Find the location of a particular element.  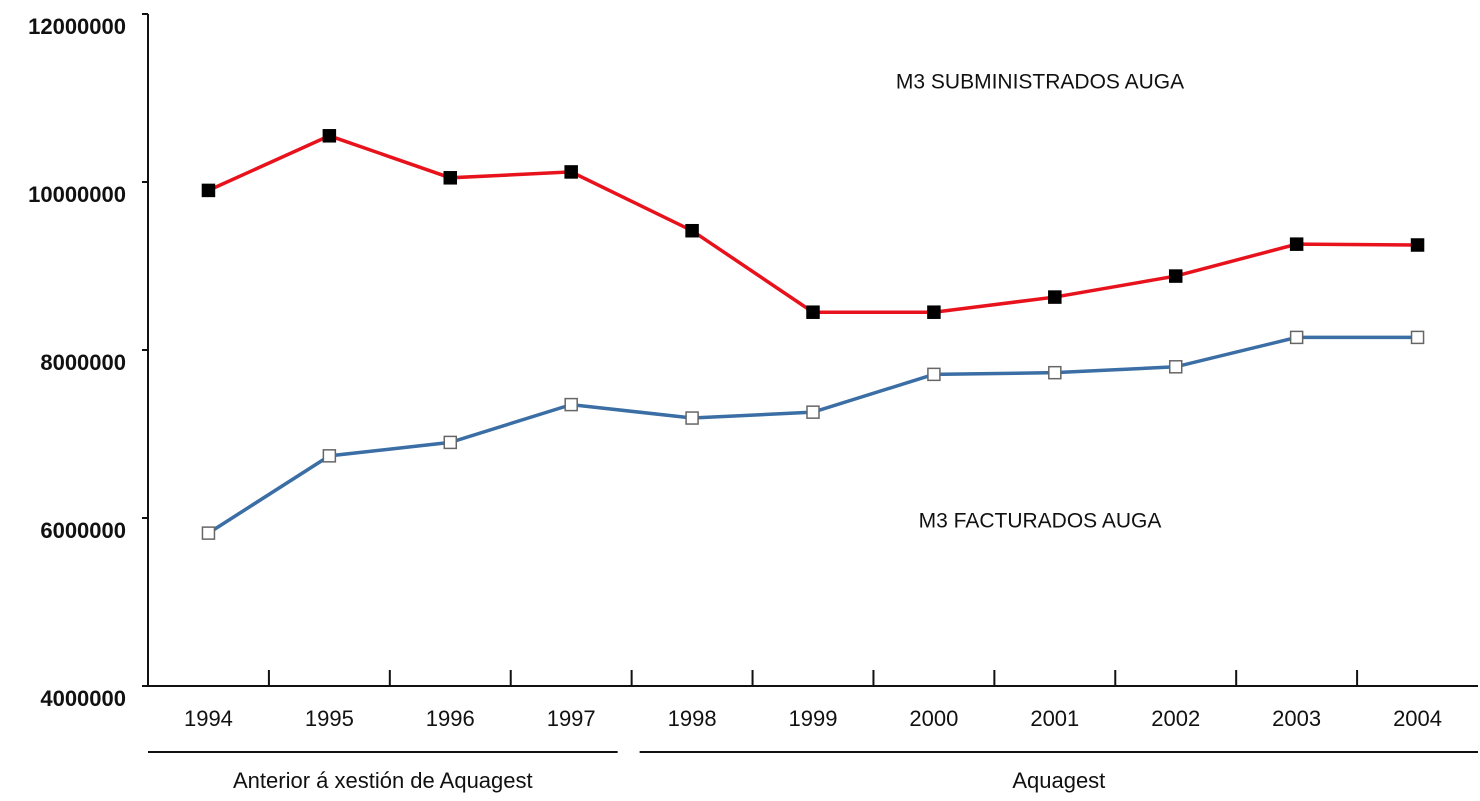

x-tick-label: 1995 is located at coordinates (329, 718).